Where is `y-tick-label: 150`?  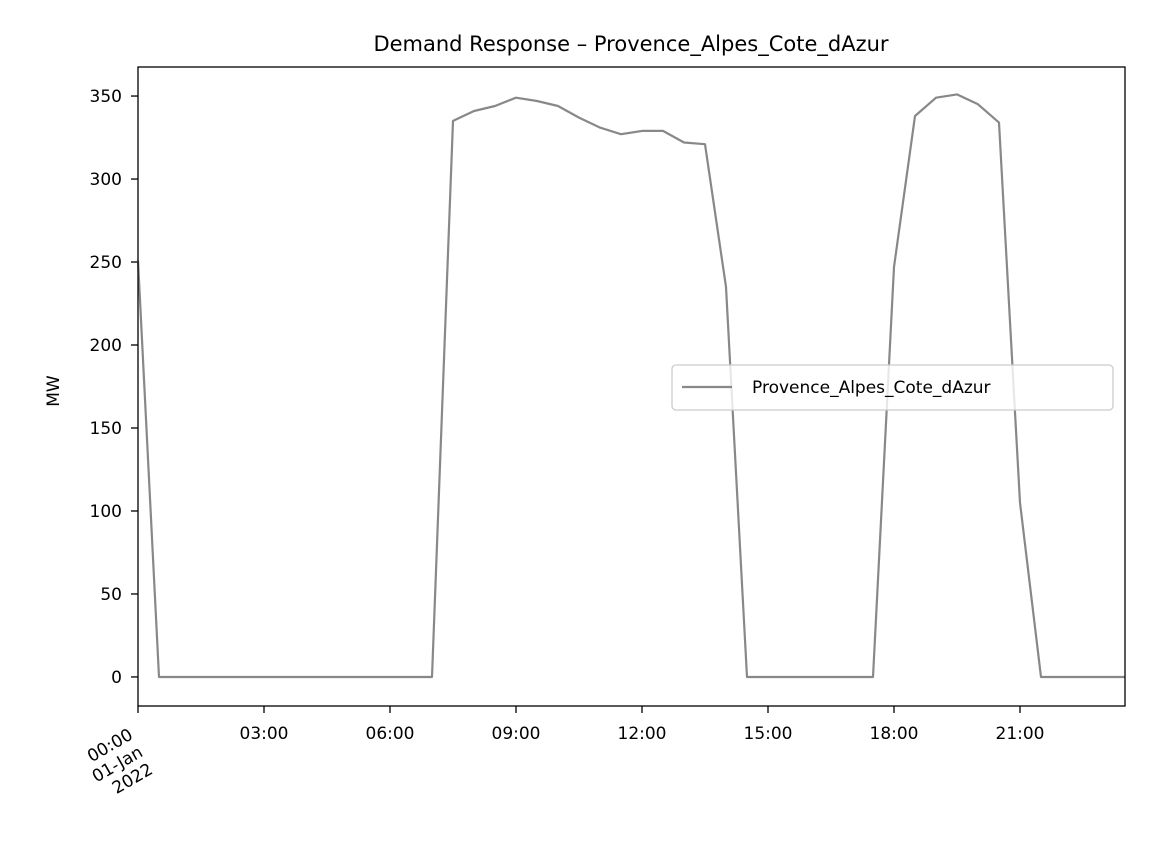
y-tick-label: 150 is located at coordinates (106, 429).